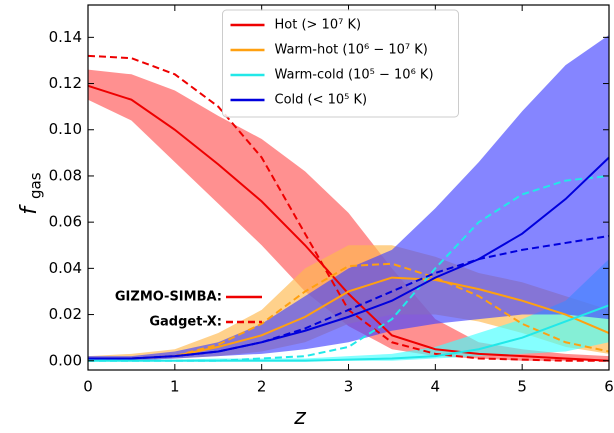  I want to click on x-axis-label: z, so click(299, 417).